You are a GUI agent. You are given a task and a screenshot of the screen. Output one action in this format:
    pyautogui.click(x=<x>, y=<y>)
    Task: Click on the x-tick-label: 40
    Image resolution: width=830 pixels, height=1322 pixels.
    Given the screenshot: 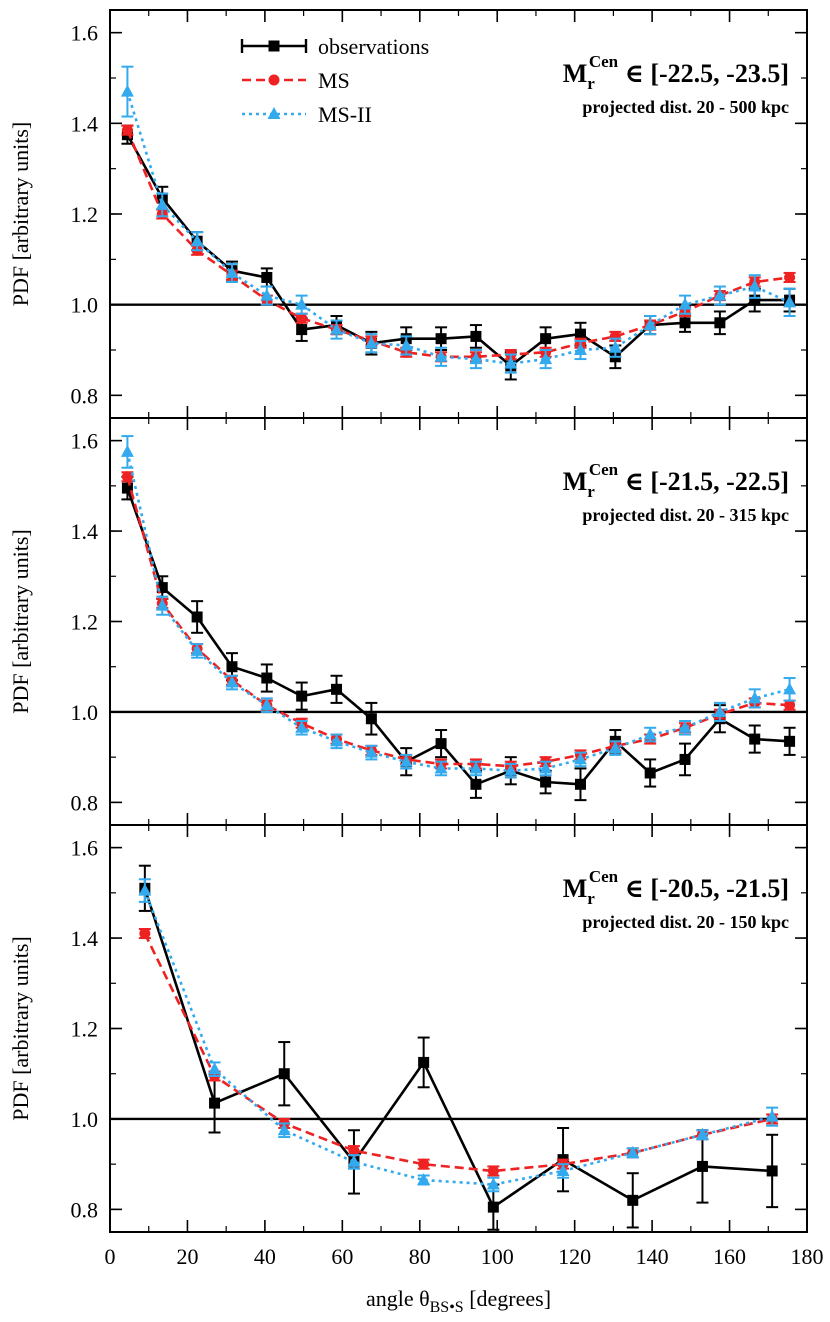 What is the action you would take?
    pyautogui.click(x=265, y=1256)
    